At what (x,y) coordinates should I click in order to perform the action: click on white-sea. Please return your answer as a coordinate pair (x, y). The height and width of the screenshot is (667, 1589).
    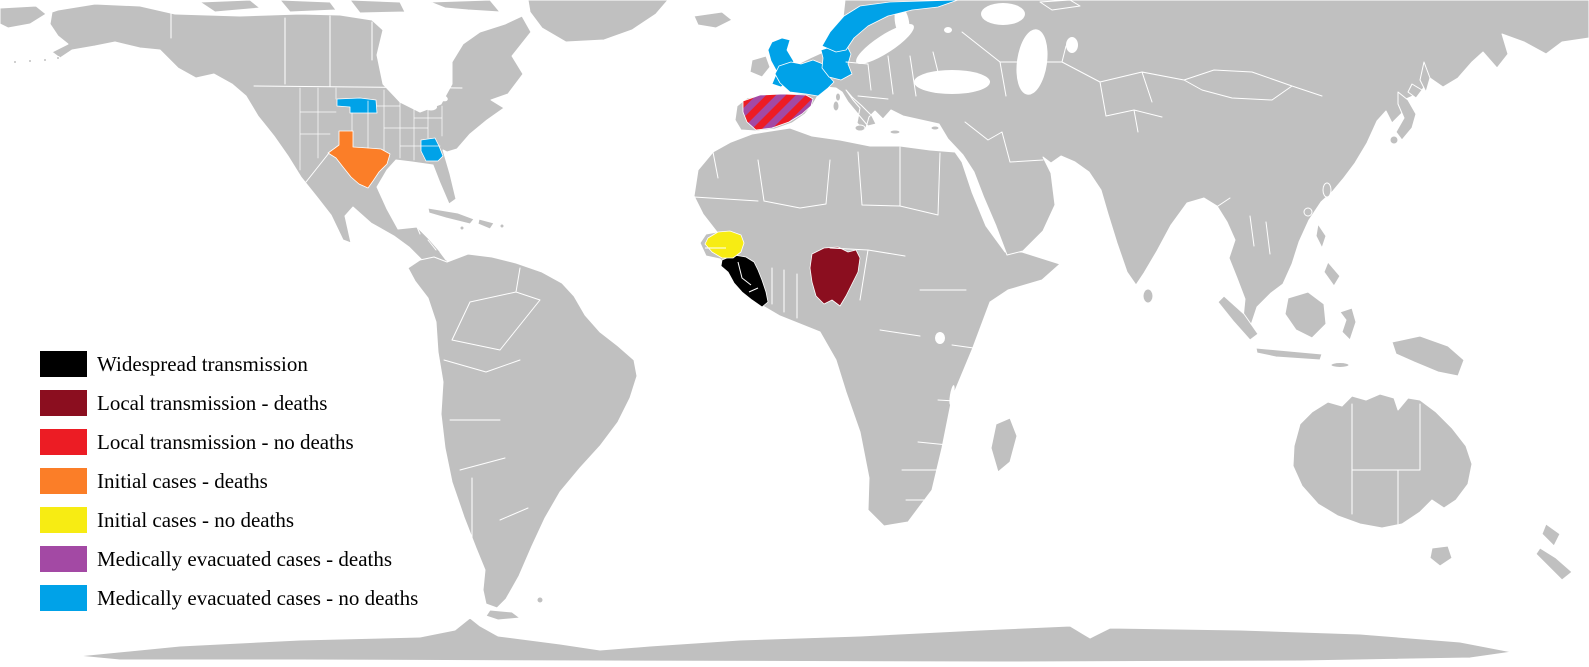
    Looking at the image, I should click on (1003, 14).